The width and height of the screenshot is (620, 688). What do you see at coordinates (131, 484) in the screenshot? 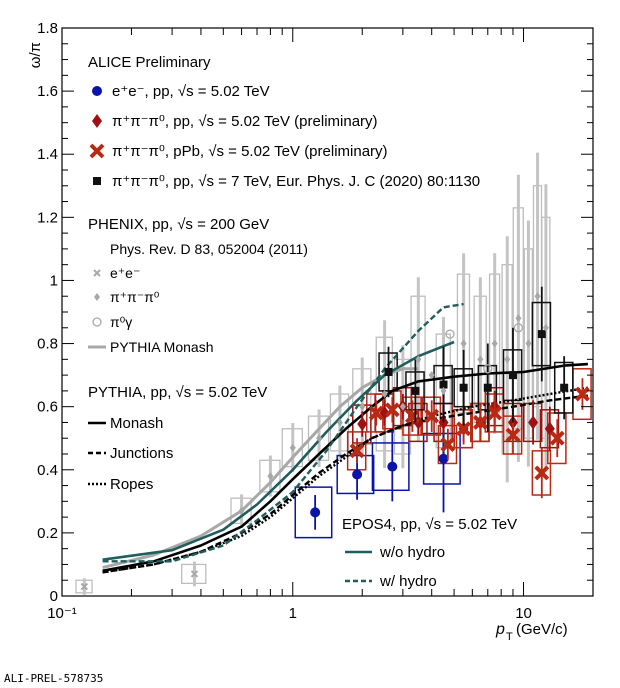
I see `legend-pythia-ropes: Ropes` at bounding box center [131, 484].